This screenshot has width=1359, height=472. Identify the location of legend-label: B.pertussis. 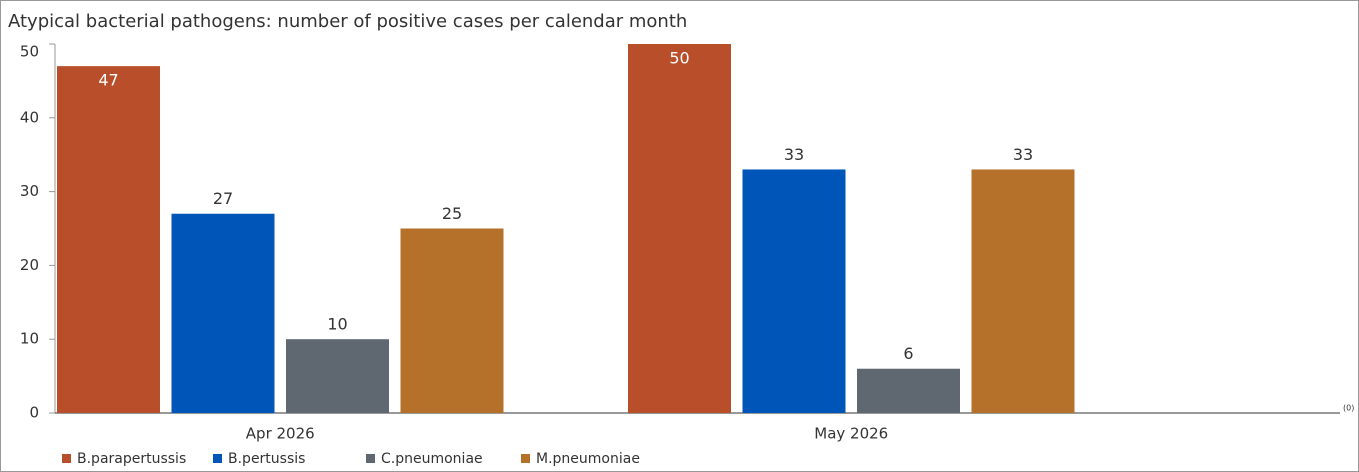
(266, 459).